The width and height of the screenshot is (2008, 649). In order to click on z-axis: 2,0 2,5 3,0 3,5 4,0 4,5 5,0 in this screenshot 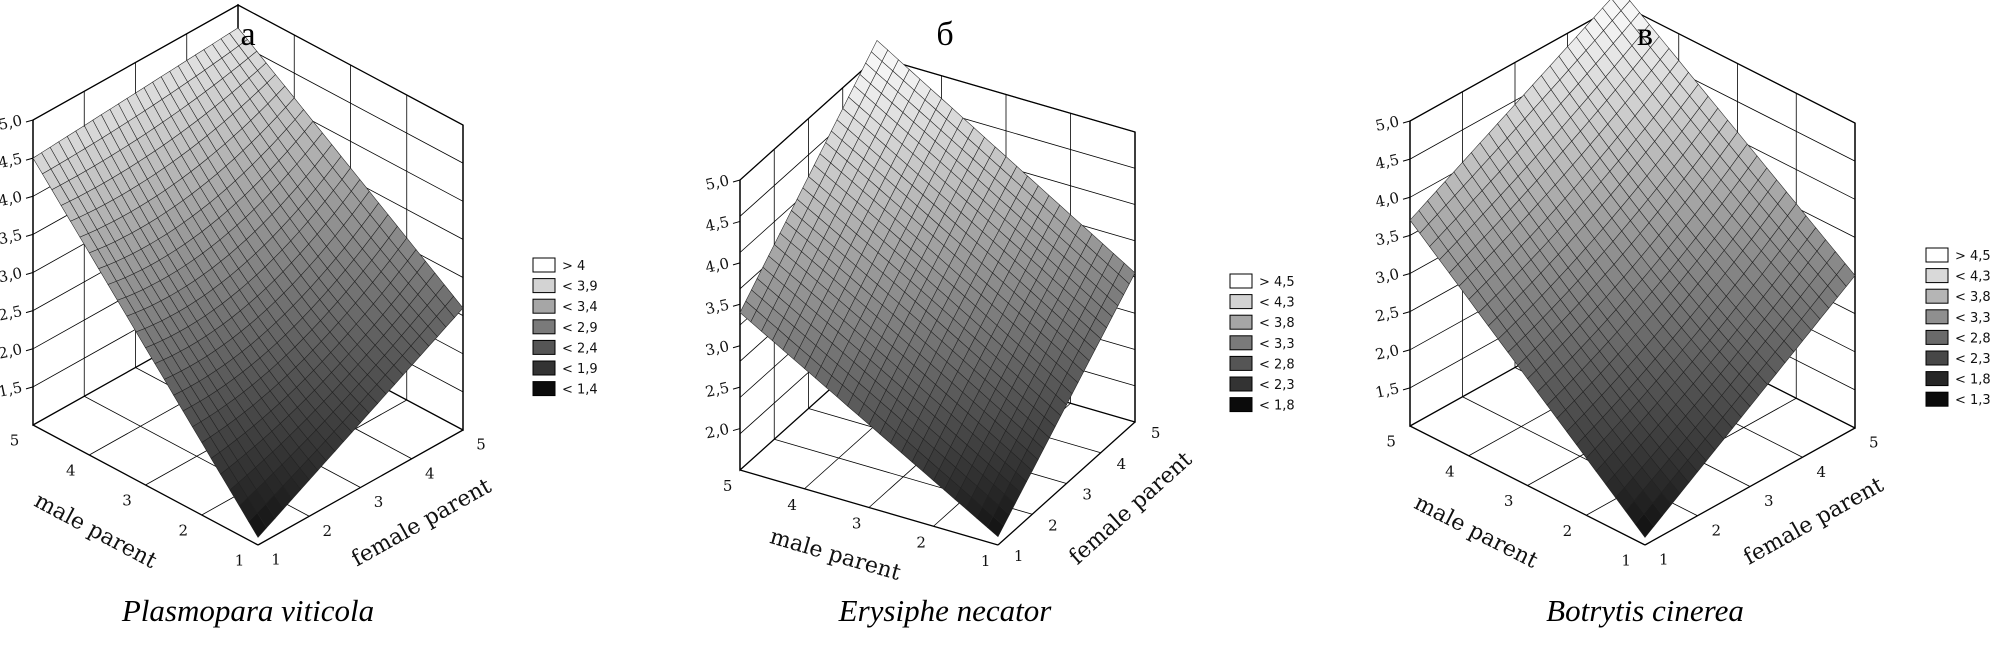, I will do `click(722, 307)`.